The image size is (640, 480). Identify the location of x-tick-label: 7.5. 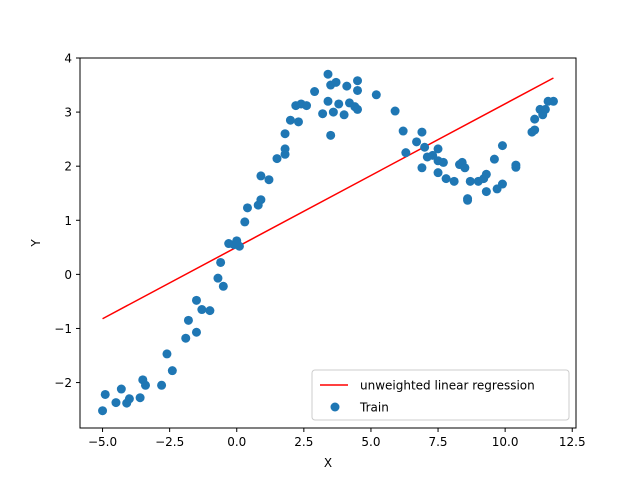
(437, 442).